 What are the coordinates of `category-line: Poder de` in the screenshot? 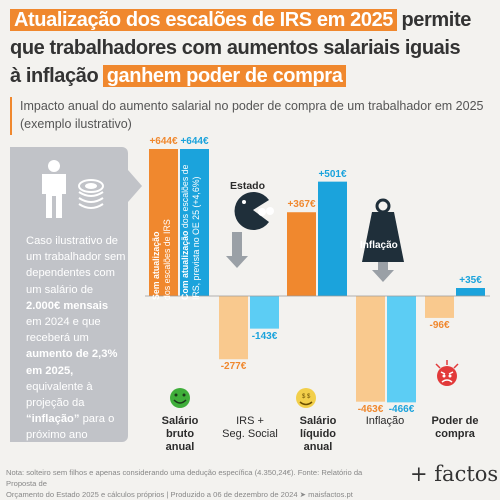 It's located at (455, 421).